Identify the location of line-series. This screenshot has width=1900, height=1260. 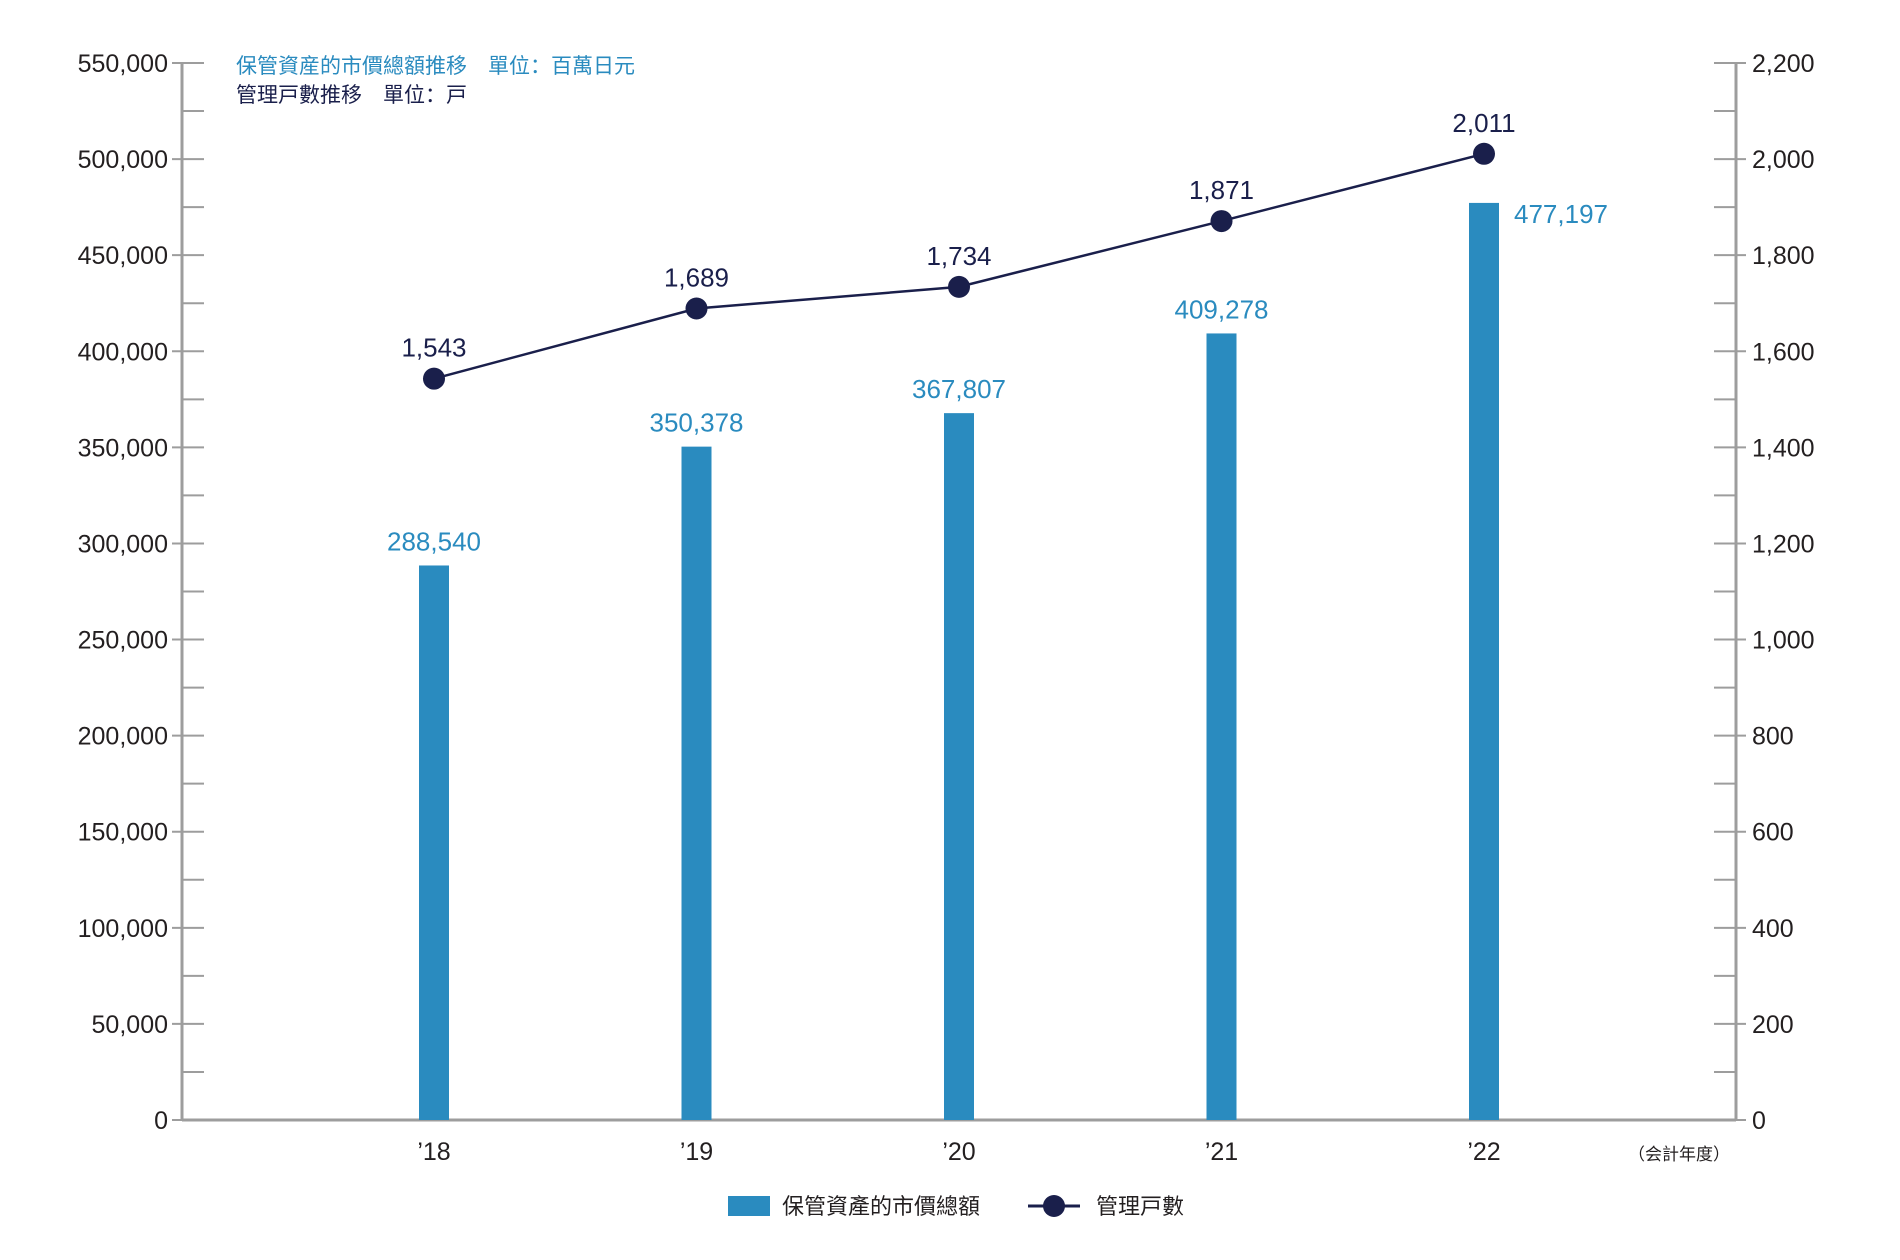
(959, 266).